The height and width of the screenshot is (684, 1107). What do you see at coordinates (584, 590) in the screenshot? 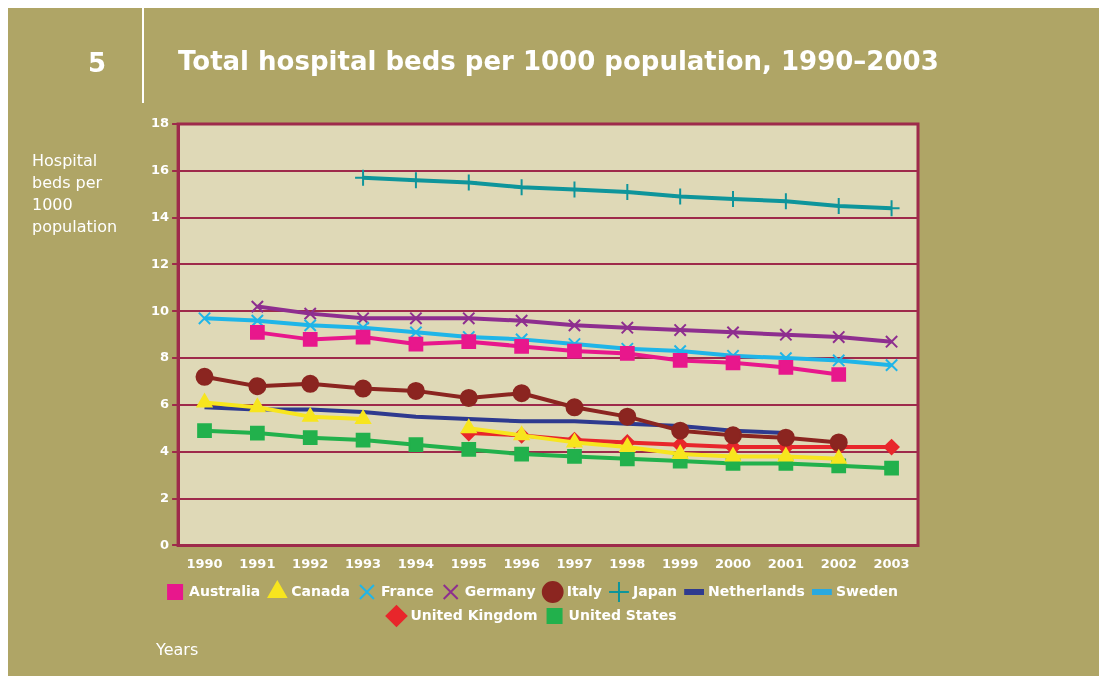
I see `legend-label: Italy` at bounding box center [584, 590].